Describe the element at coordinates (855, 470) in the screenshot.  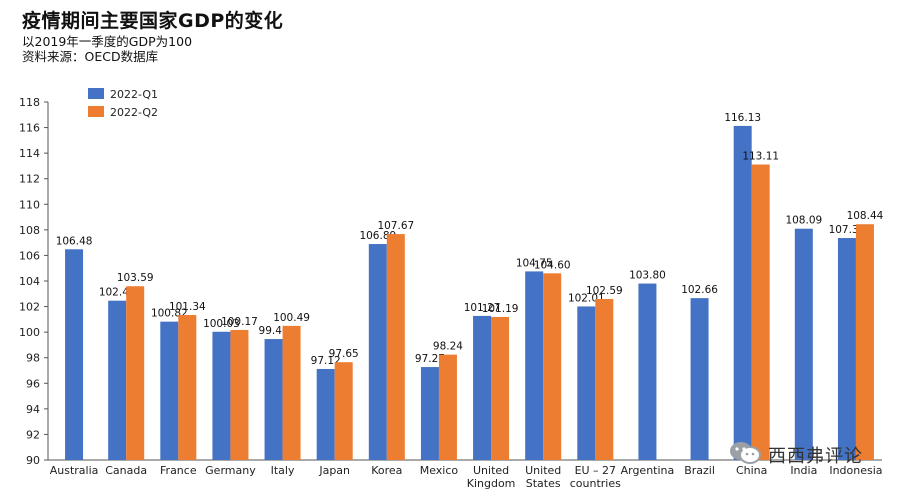
I see `x-tick-label: Indonesia` at that location.